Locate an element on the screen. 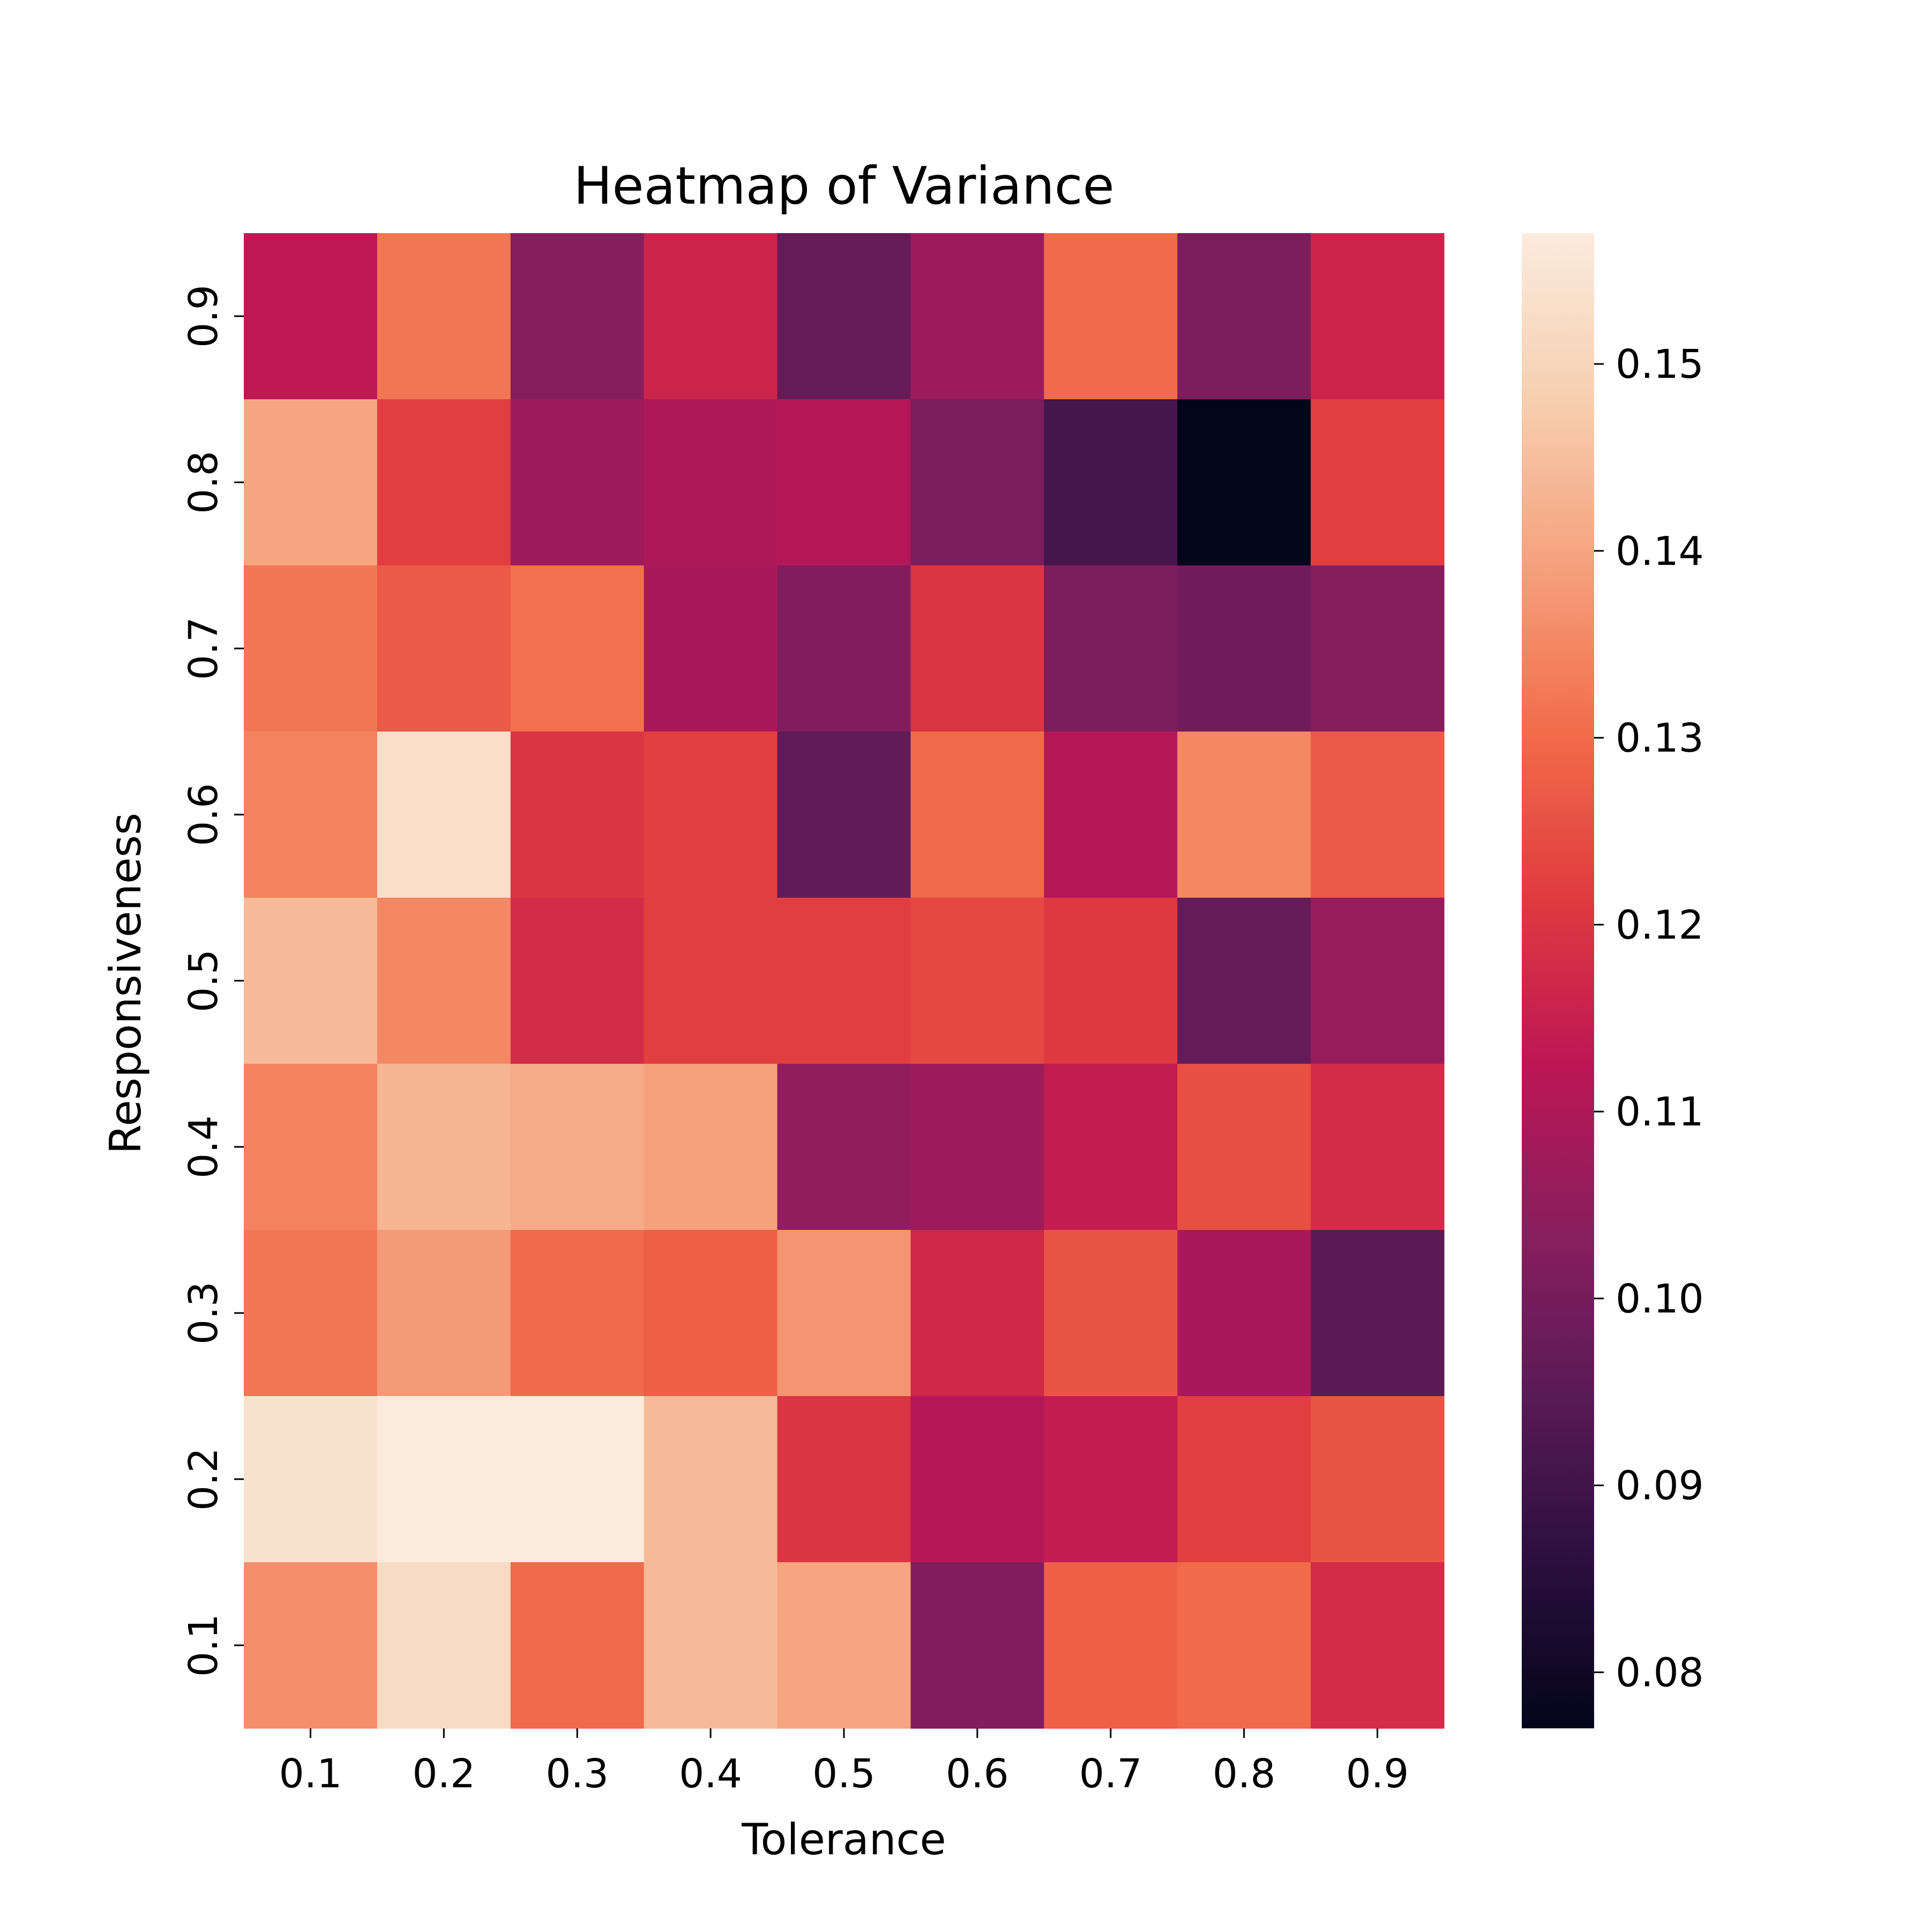  y-tick-label: 0.8 is located at coordinates (204, 482).